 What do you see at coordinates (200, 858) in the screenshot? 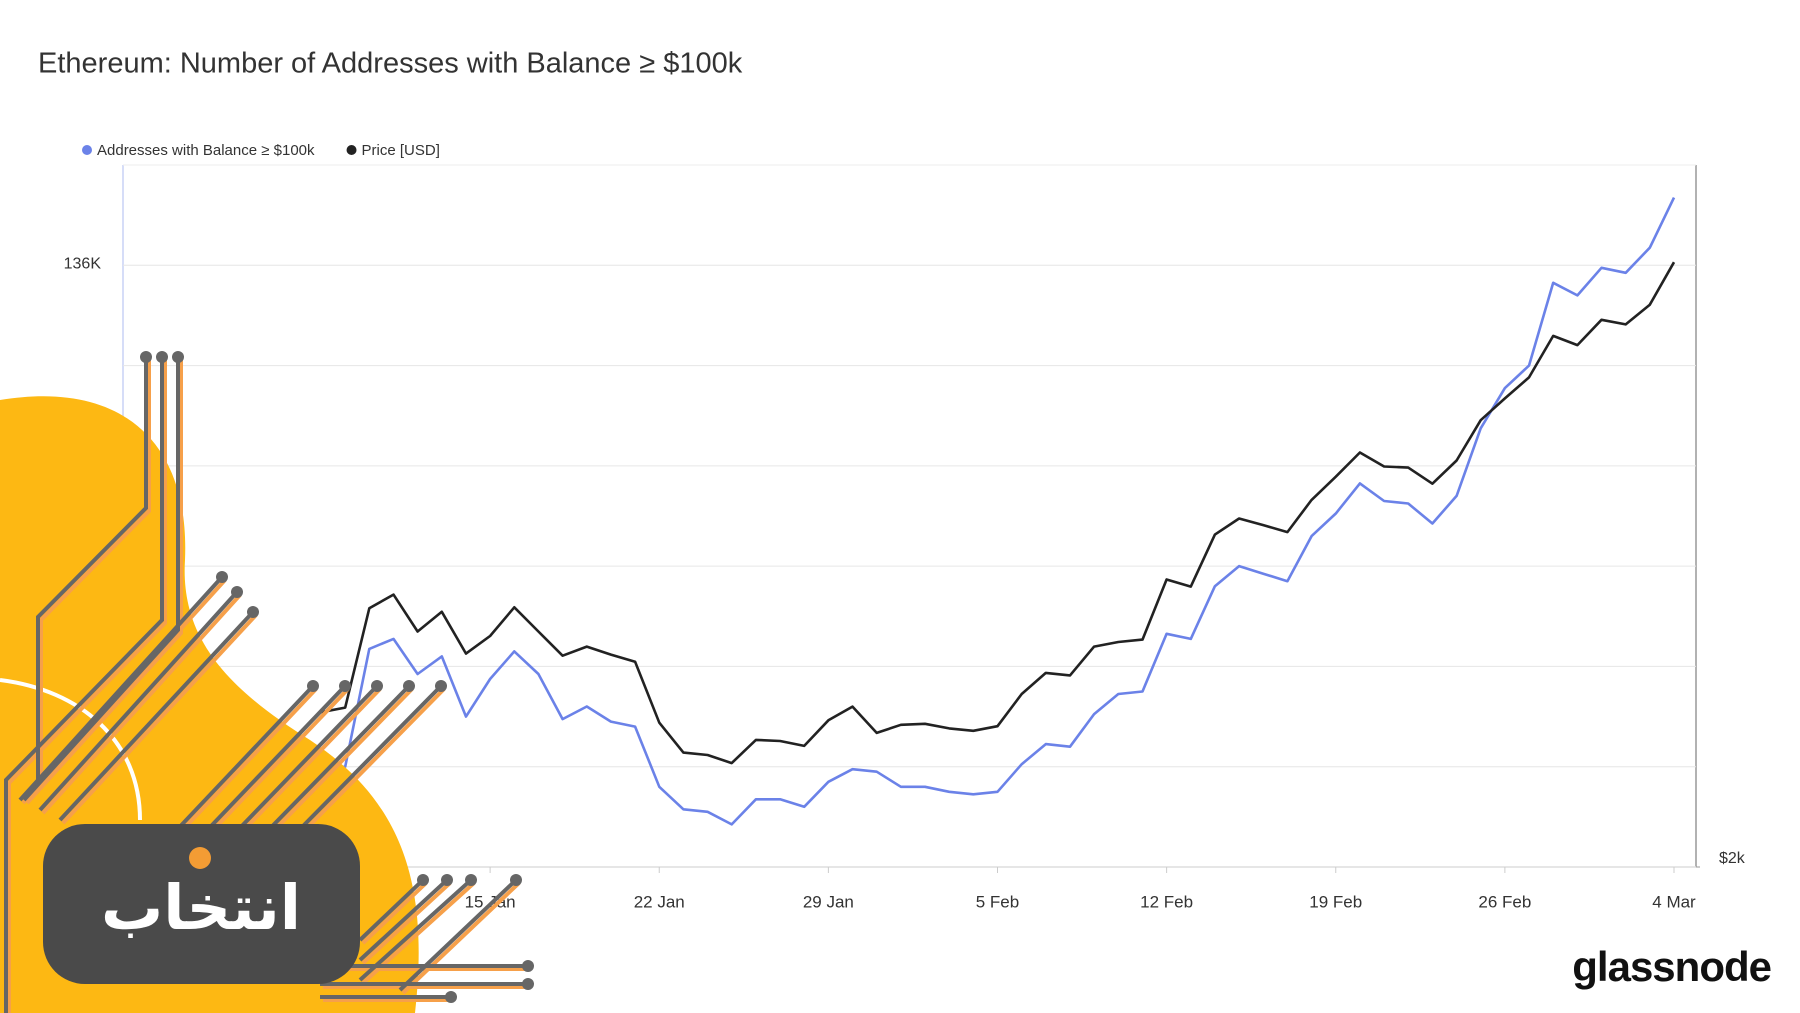
I see `logo-coin` at bounding box center [200, 858].